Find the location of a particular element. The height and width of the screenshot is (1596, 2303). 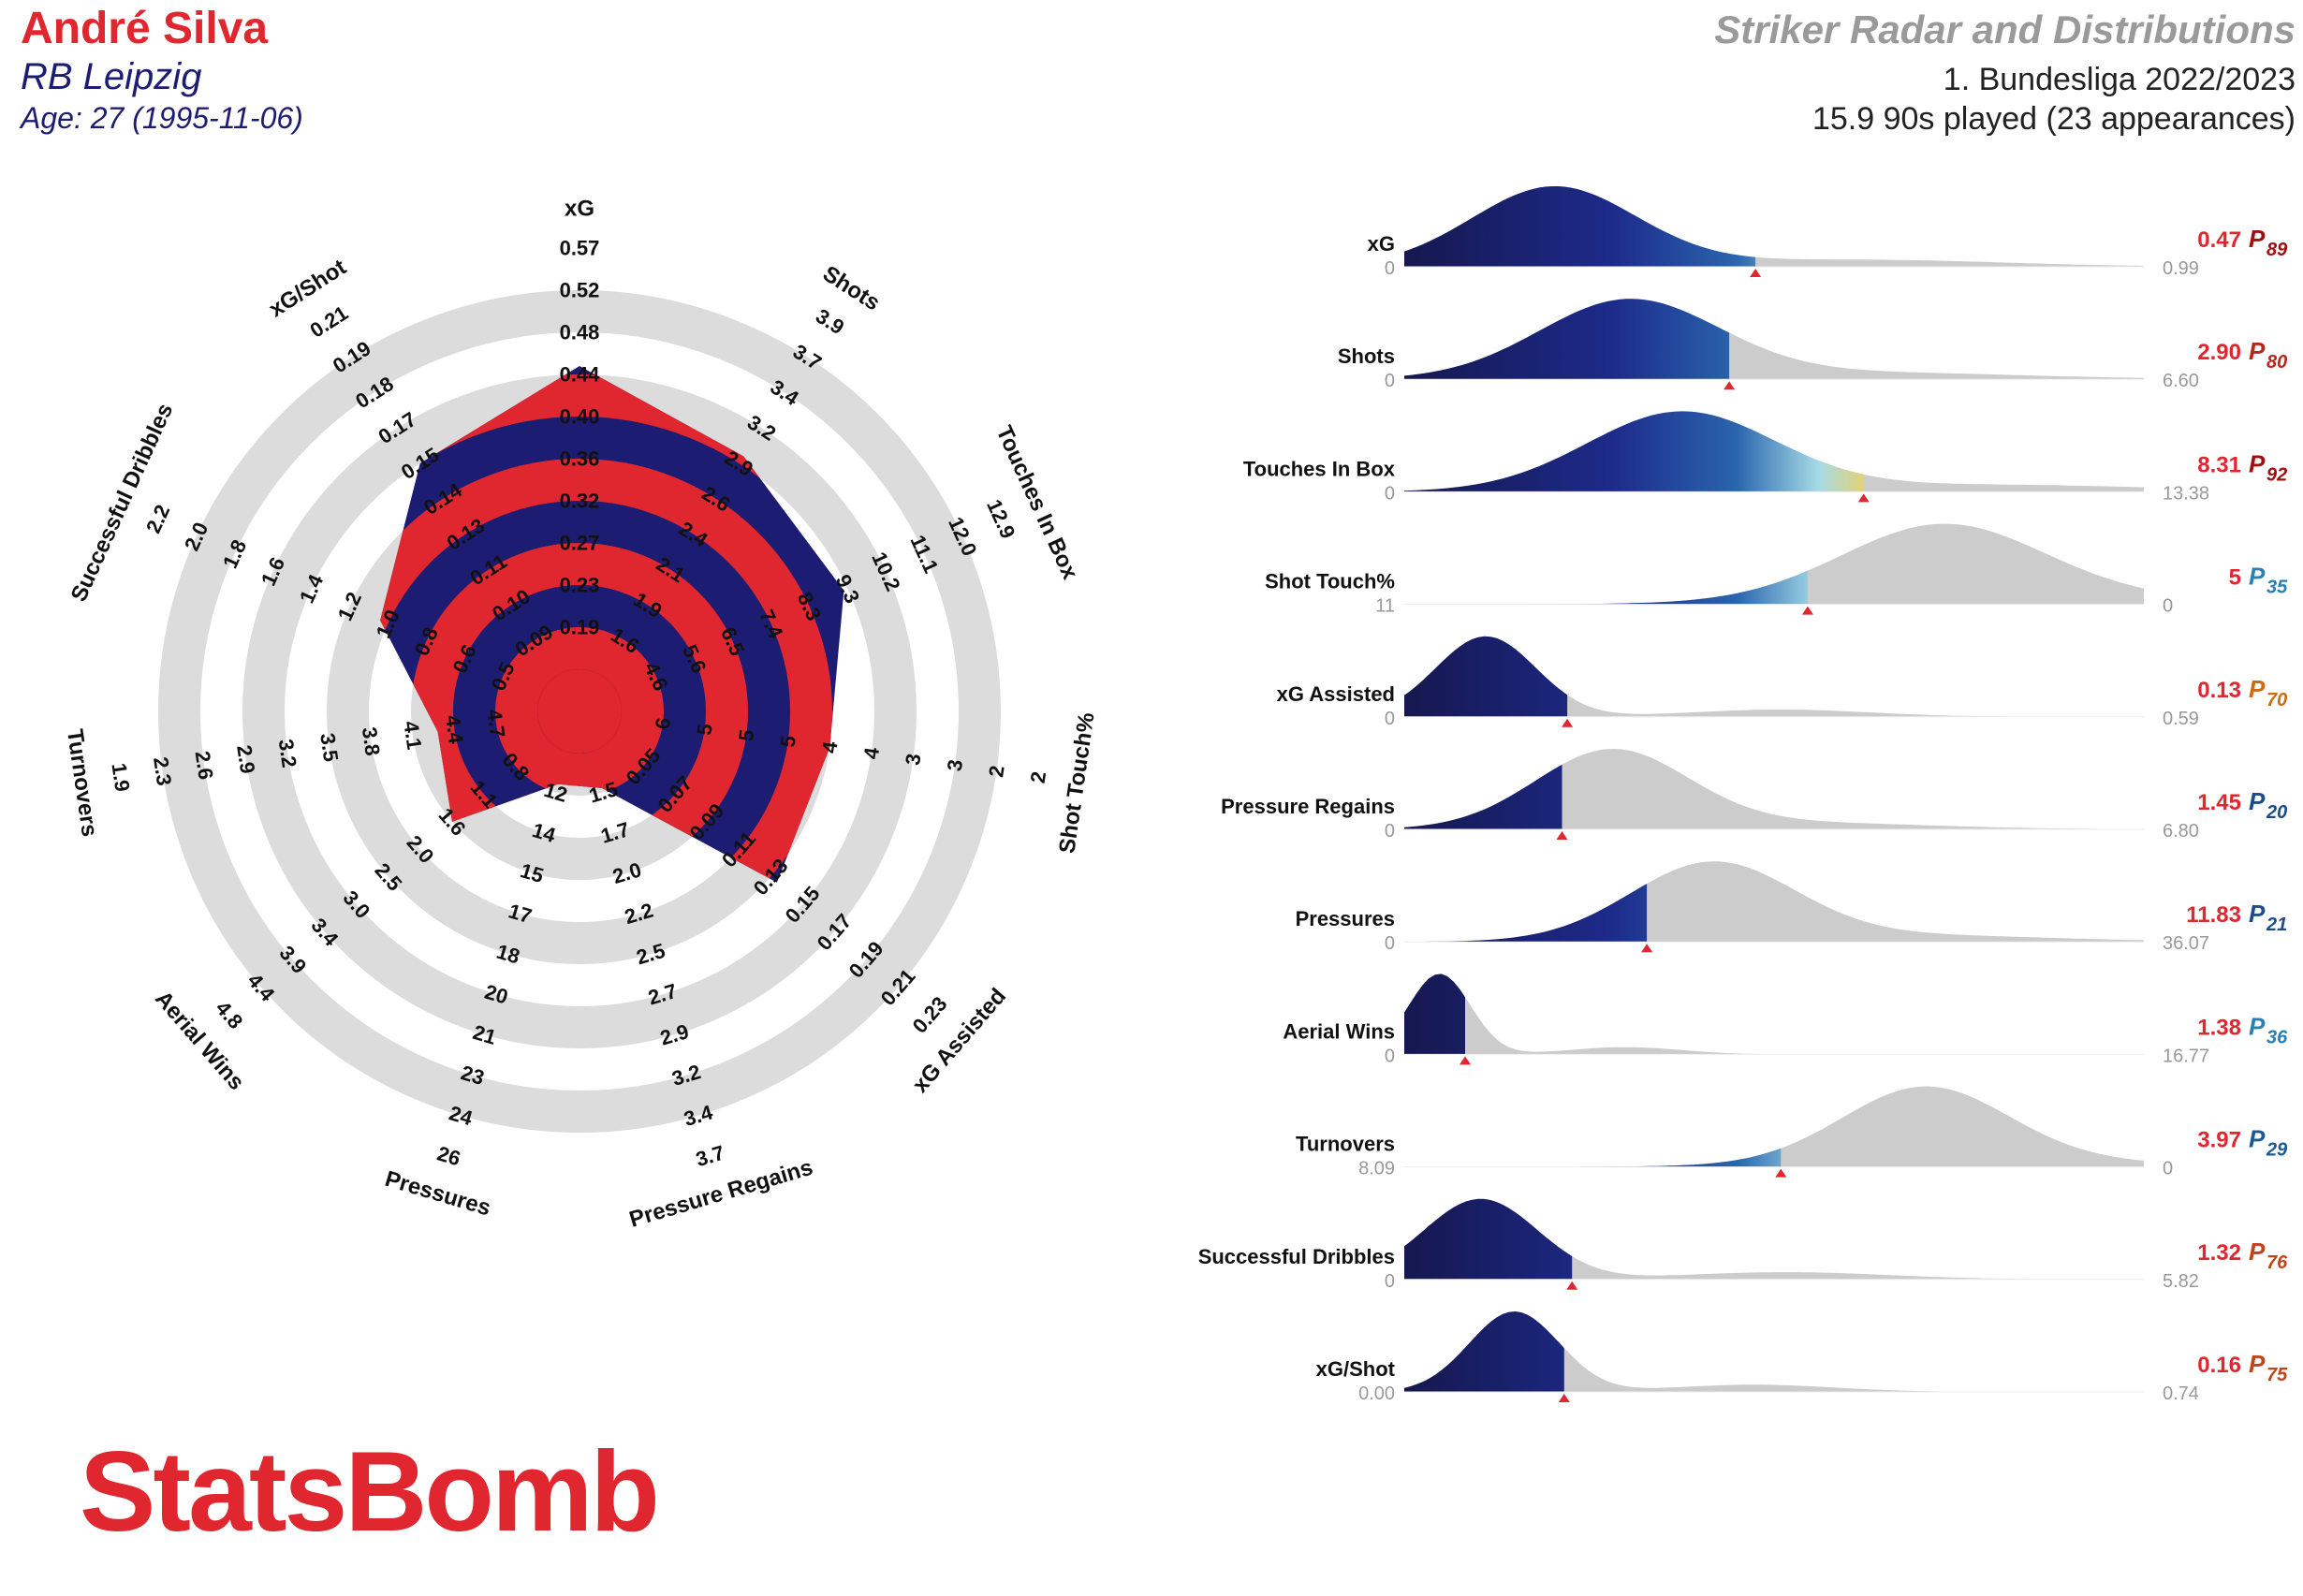

distribution-row: Aerial Wins 0 16.77 1.38 P 36 is located at coordinates (1785, 1020).